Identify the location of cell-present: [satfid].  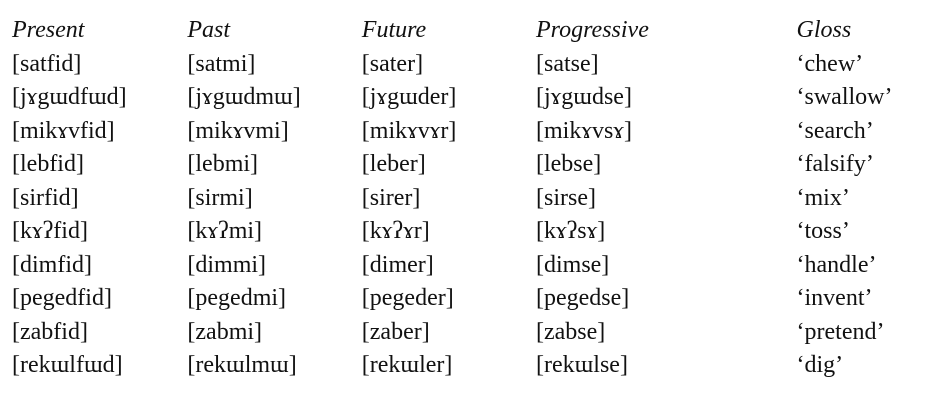
(47, 63).